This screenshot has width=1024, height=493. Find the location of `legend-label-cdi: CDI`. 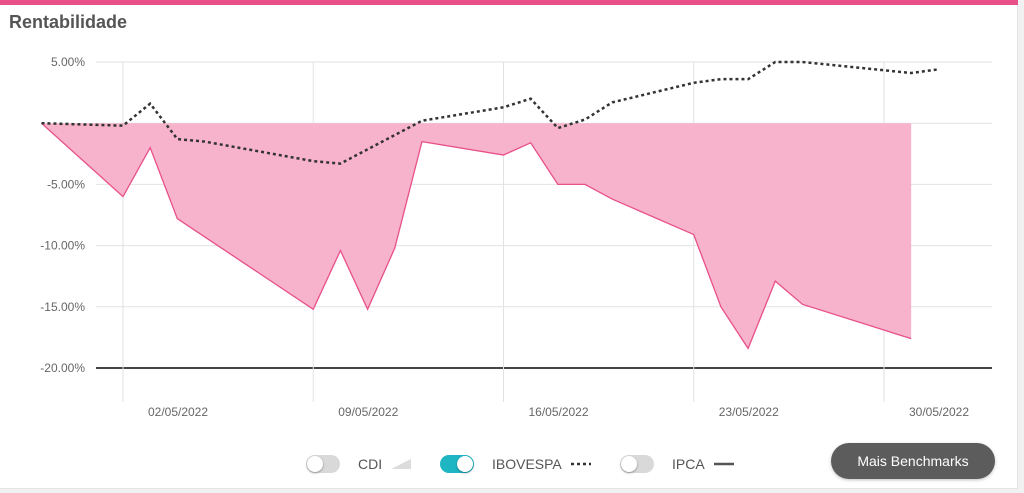

legend-label-cdi: CDI is located at coordinates (370, 464).